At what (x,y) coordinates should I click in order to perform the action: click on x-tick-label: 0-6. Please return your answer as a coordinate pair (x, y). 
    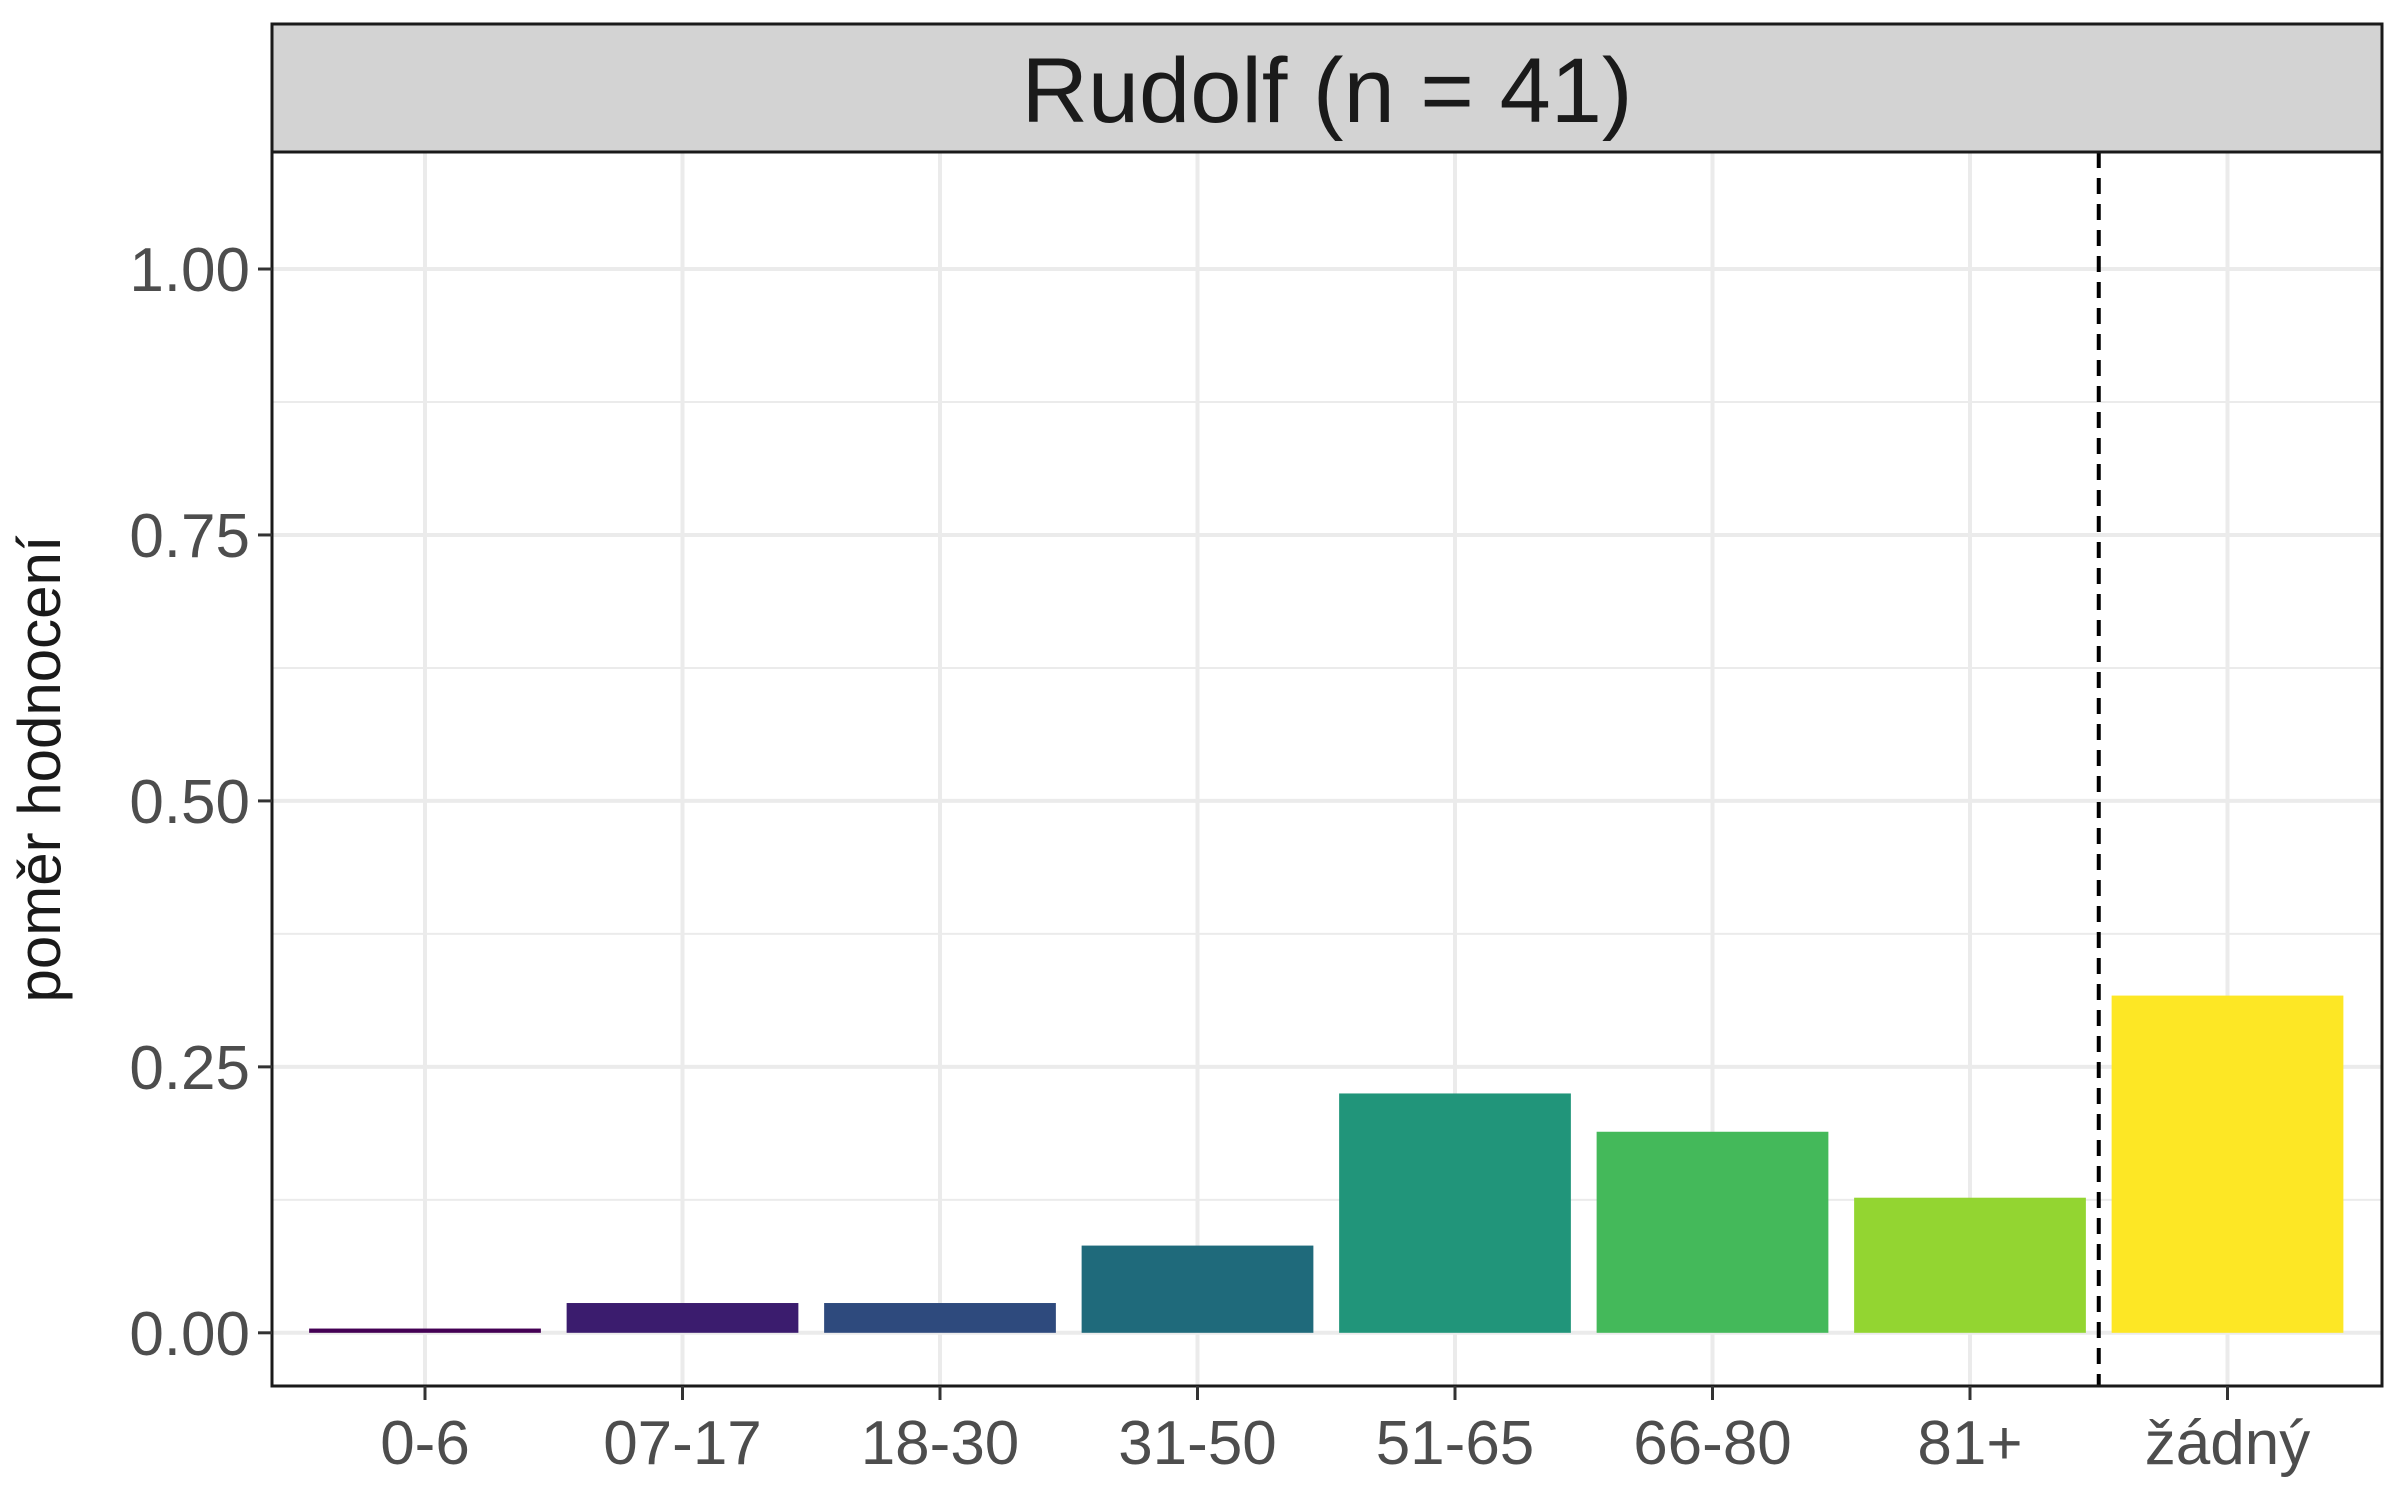
    Looking at the image, I should click on (425, 1443).